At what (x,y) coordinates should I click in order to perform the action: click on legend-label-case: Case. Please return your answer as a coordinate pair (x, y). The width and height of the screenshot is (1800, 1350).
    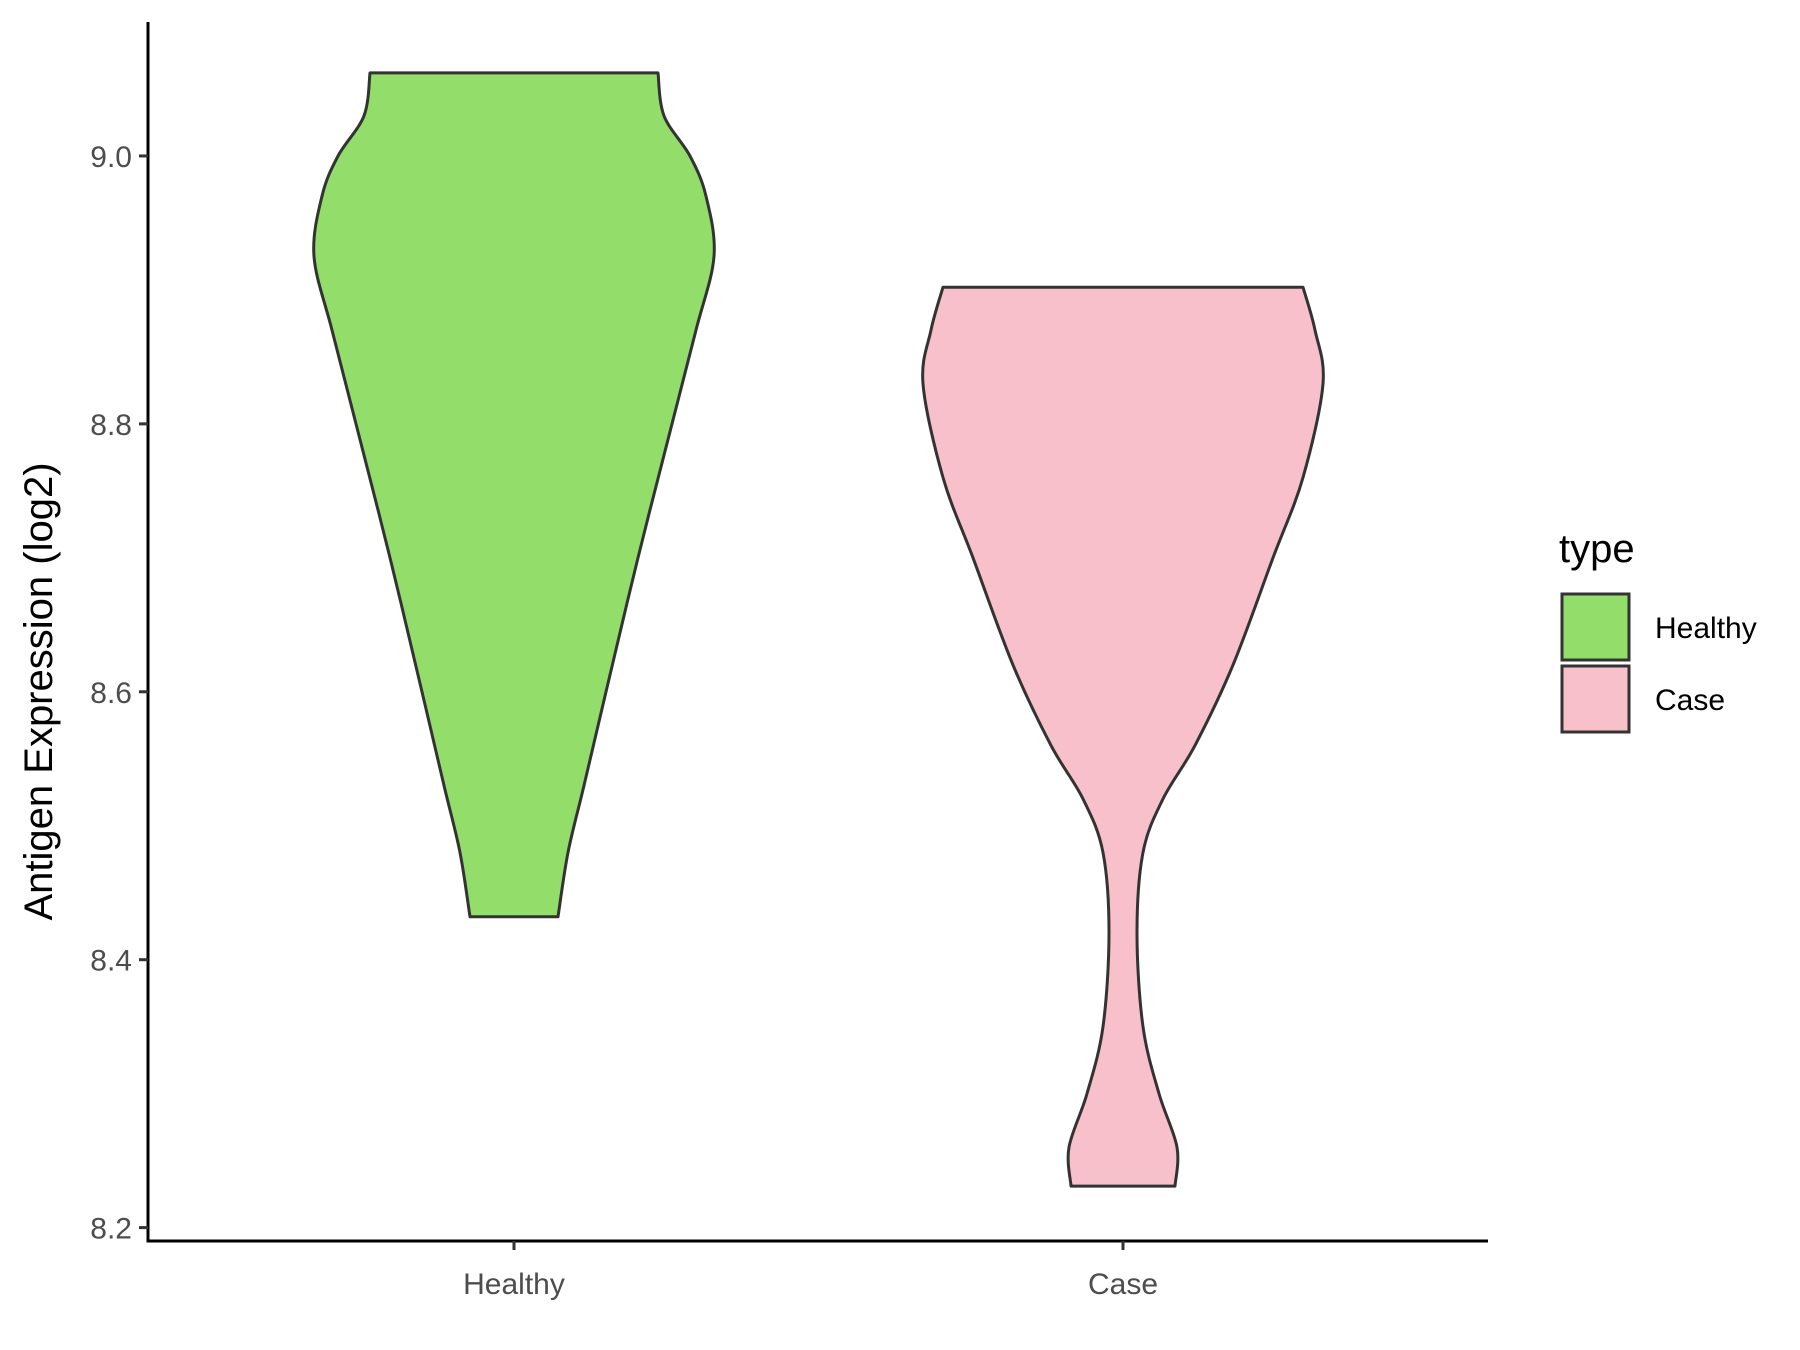
    Looking at the image, I should click on (1690, 700).